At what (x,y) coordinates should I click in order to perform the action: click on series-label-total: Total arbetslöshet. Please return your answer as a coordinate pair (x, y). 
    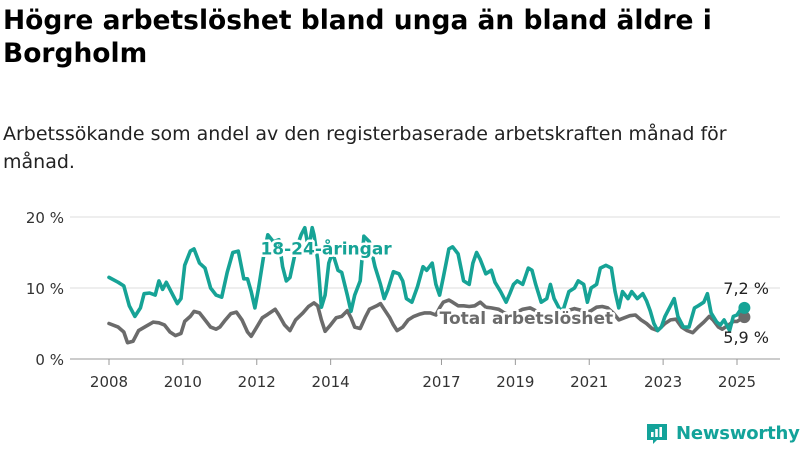
    Looking at the image, I should click on (527, 319).